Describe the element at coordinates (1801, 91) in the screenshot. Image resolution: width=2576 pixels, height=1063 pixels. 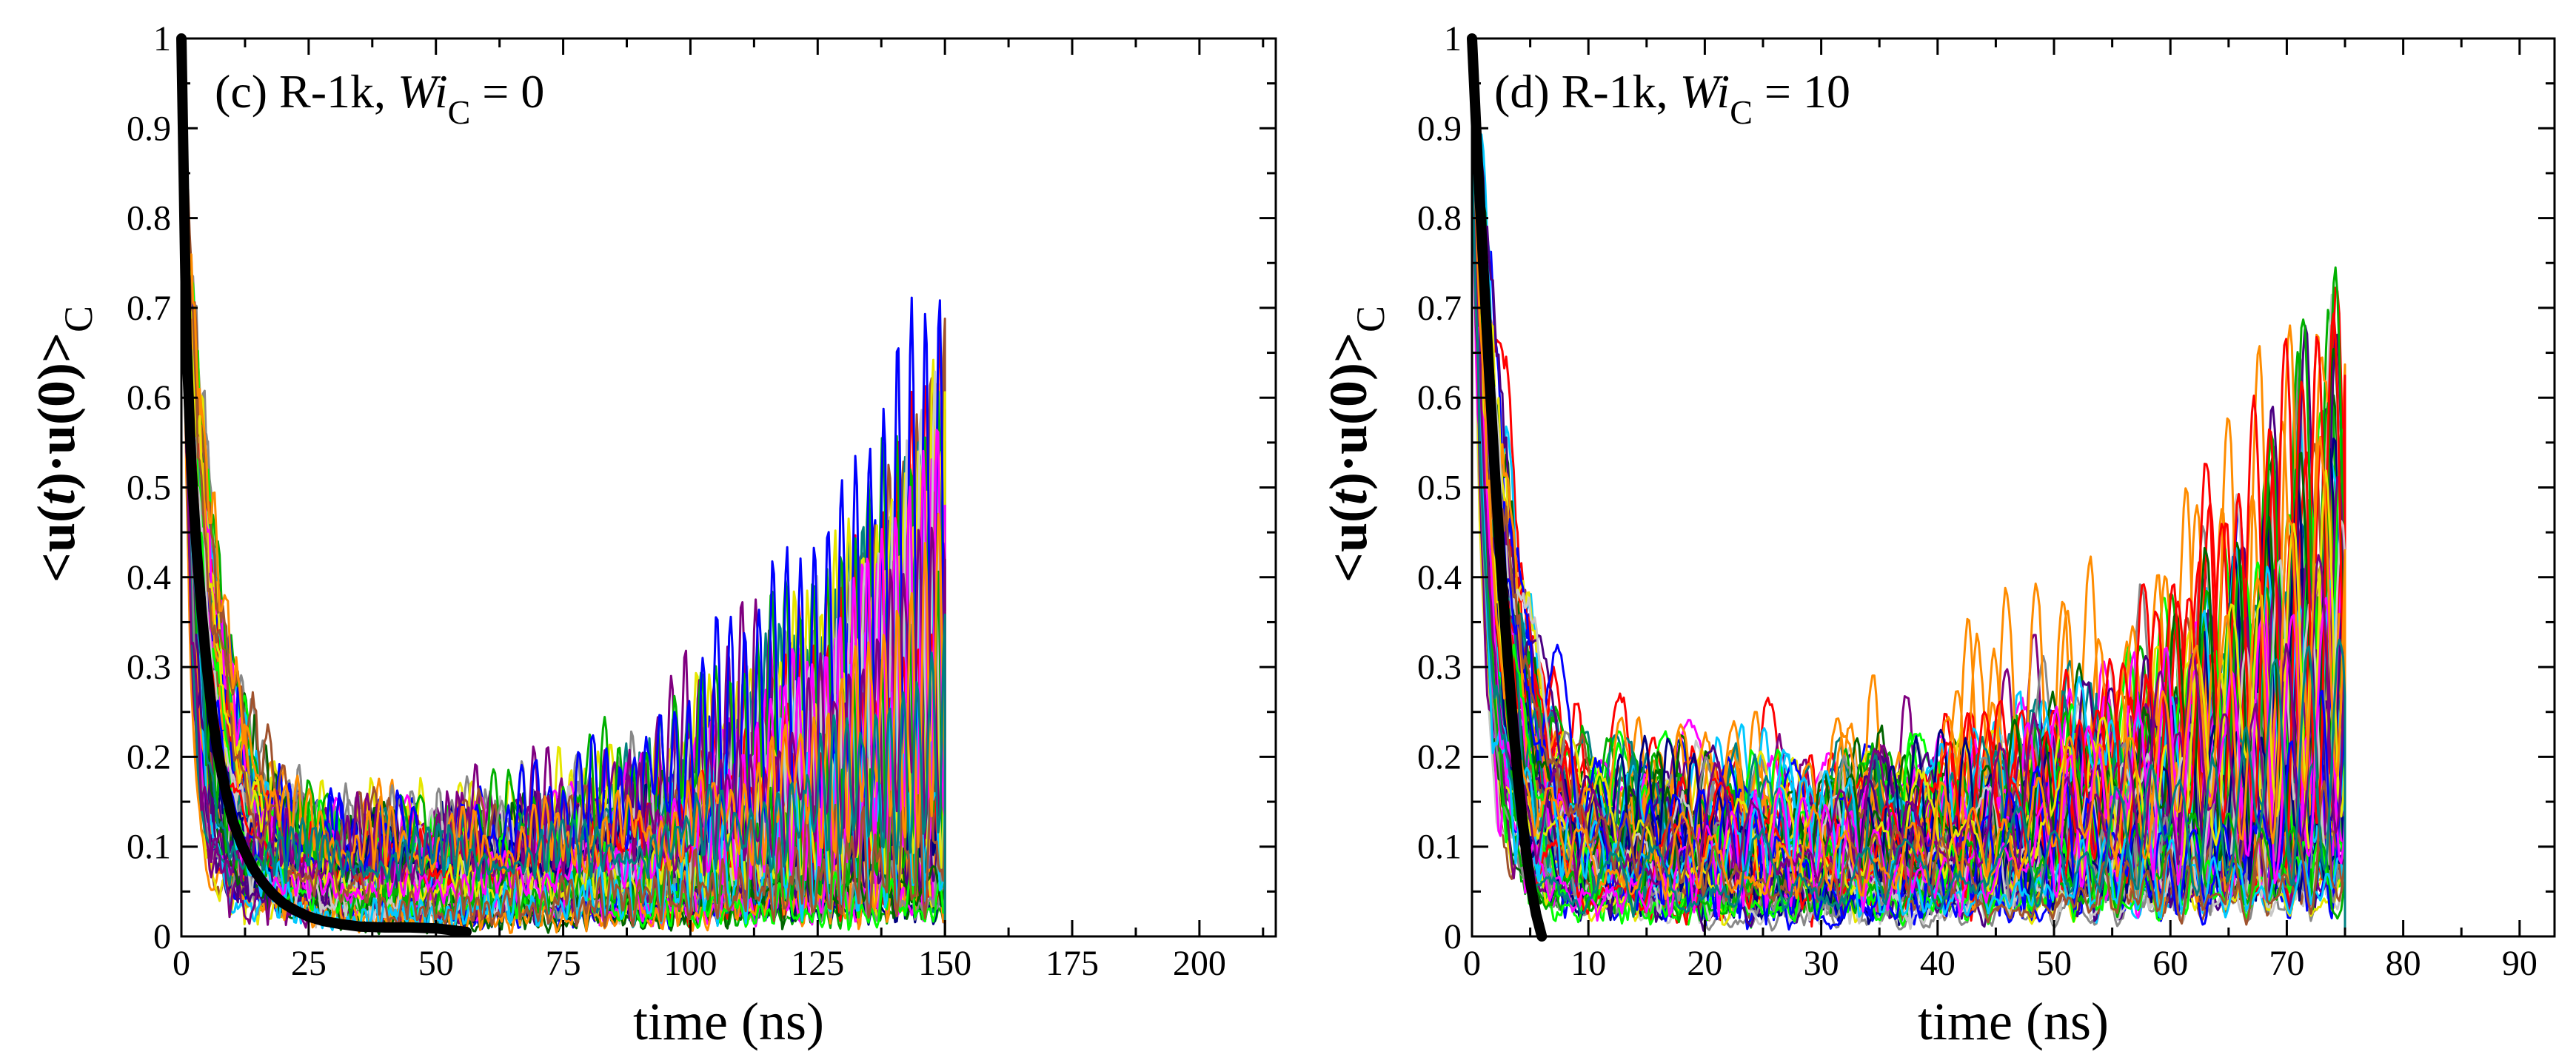
I see `panel-d-title-value: = 10` at that location.